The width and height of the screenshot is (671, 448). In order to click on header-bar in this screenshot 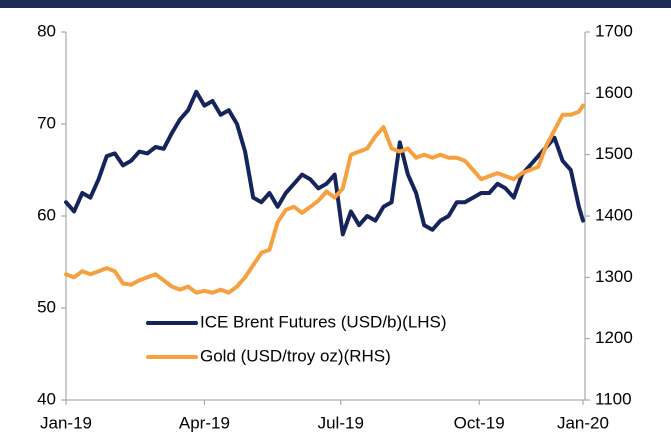, I will do `click(335, 4)`.